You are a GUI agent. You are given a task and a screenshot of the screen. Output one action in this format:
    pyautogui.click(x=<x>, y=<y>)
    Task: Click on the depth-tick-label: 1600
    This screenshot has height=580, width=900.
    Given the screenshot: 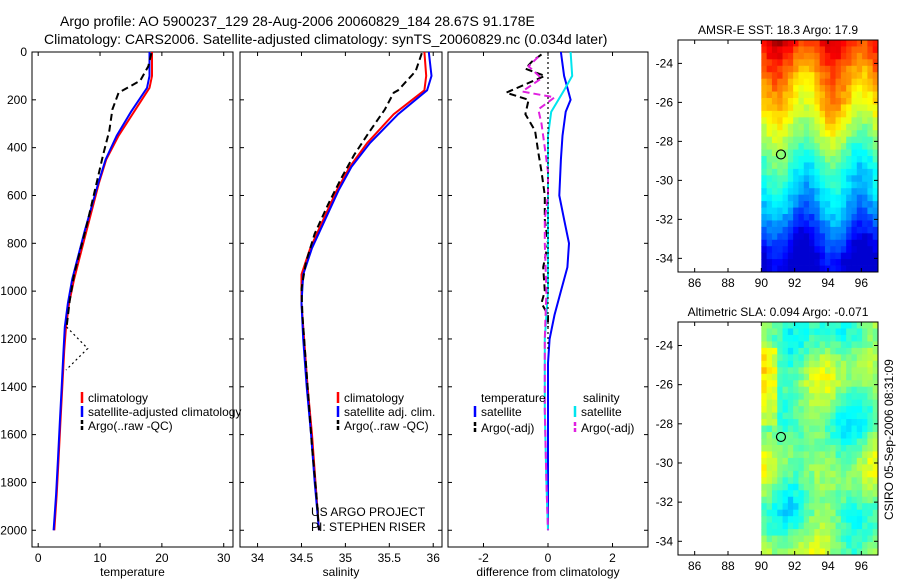 What is the action you would take?
    pyautogui.click(x=13, y=435)
    